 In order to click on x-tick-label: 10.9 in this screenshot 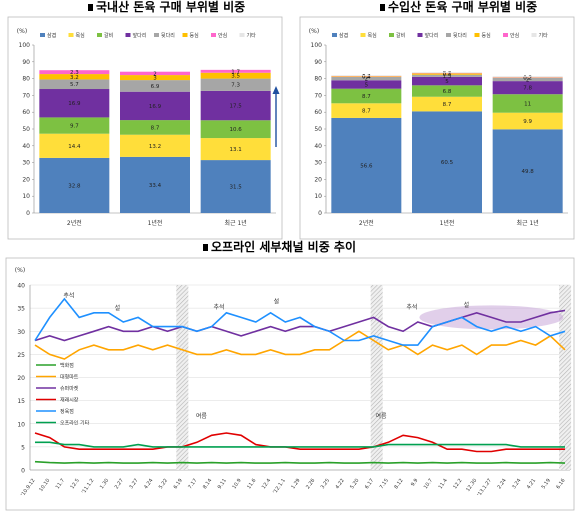, I will do `click(236, 484)`.